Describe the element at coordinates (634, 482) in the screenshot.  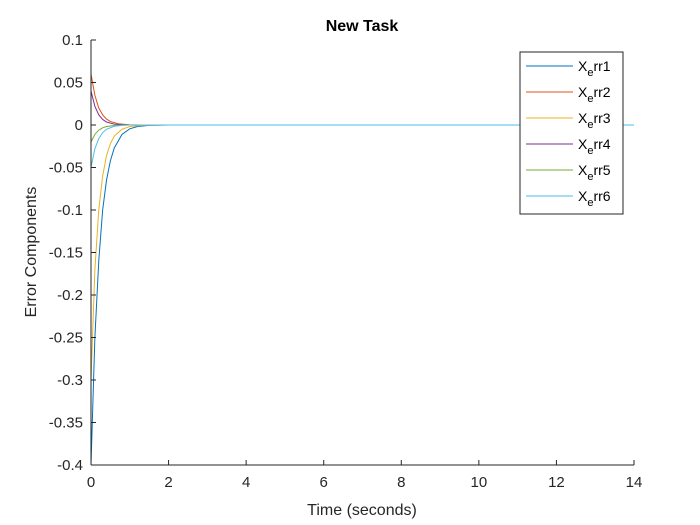
I see `x-tick-label: 14` at that location.